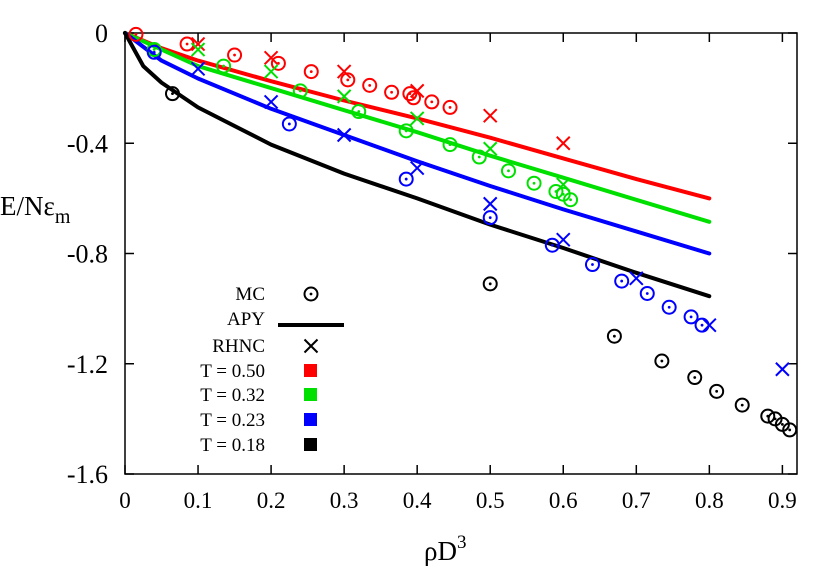 This screenshot has width=830, height=581. What do you see at coordinates (238, 346) in the screenshot?
I see `legend-label: RHNC` at bounding box center [238, 346].